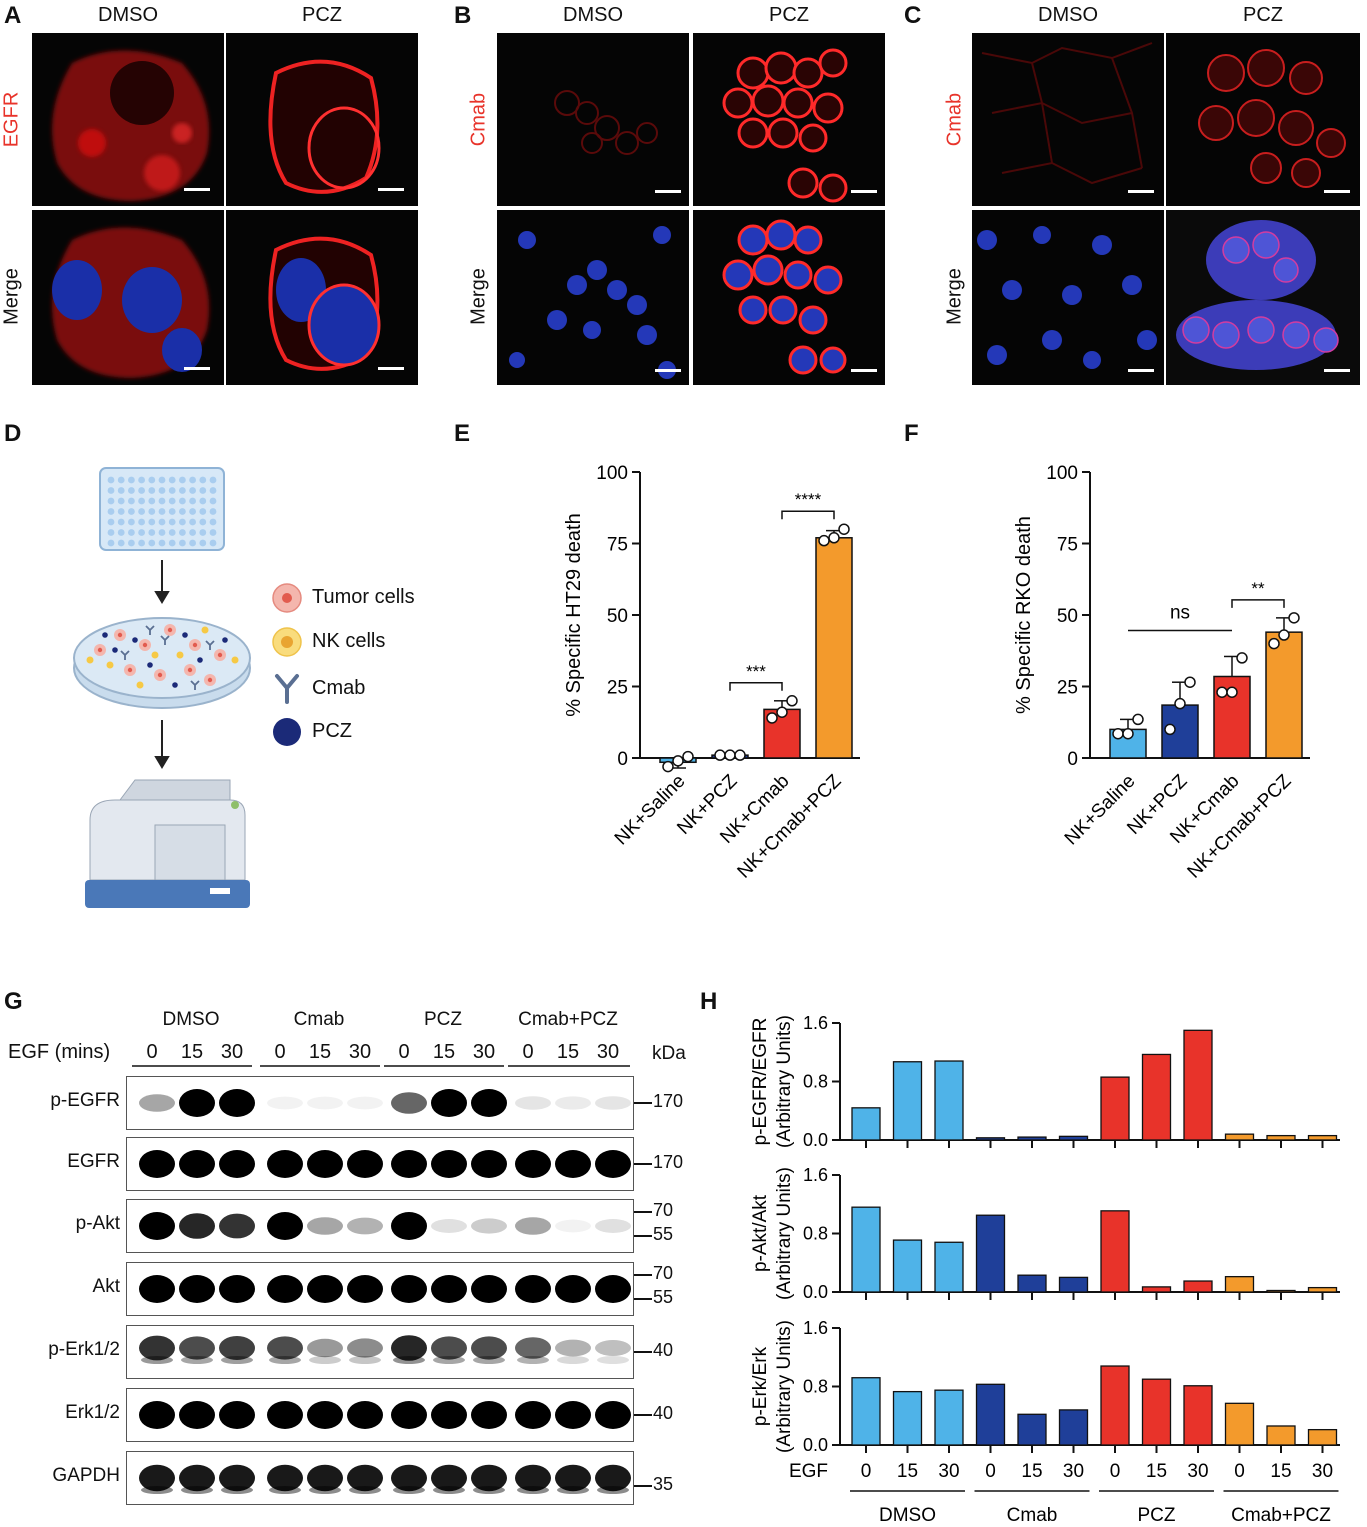  Describe the element at coordinates (574, 614) in the screenshot. I see `chart-e-ylabel: % Specific HT29 death` at that location.